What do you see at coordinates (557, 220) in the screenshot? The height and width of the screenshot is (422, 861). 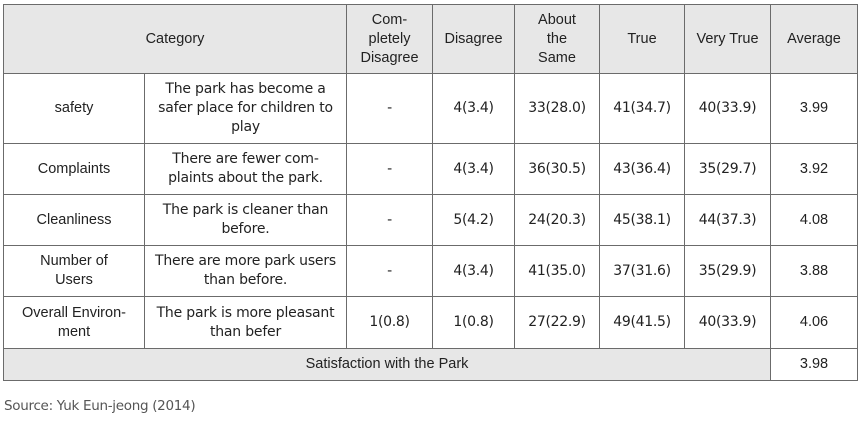 I see `cell-about-same: 24(20.3)` at bounding box center [557, 220].